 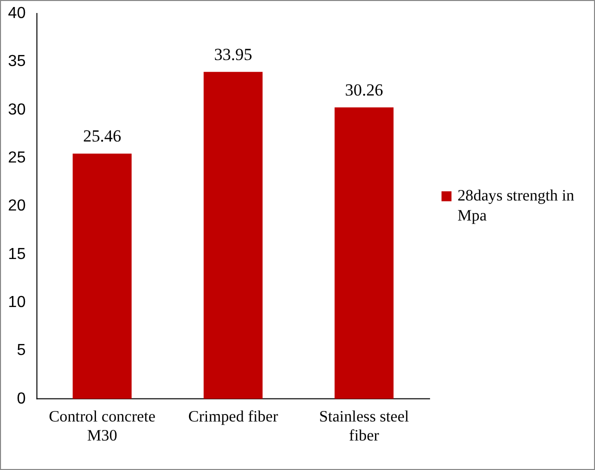 I want to click on y-tick-label: 10, so click(x=17, y=302).